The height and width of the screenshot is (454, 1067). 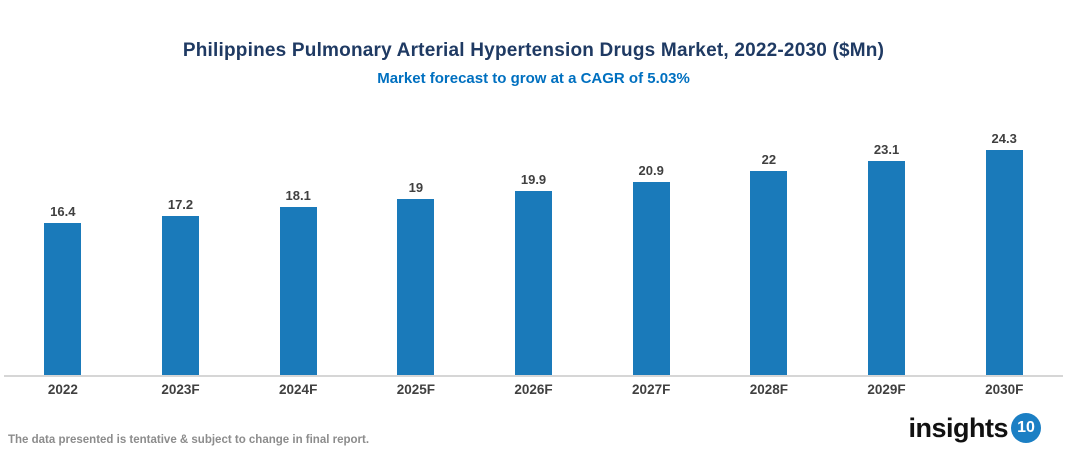 I want to click on insights10-logo: insights 10, so click(x=974, y=428).